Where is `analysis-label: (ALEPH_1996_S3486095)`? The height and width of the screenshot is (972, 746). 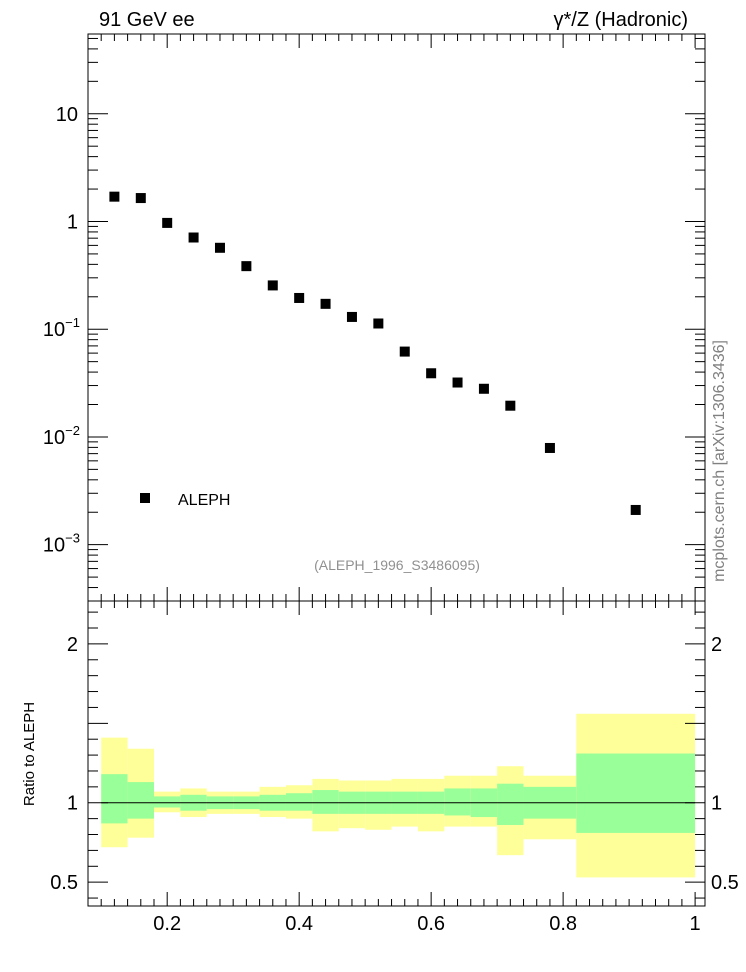
analysis-label: (ALEPH_1996_S3486095) is located at coordinates (397, 565).